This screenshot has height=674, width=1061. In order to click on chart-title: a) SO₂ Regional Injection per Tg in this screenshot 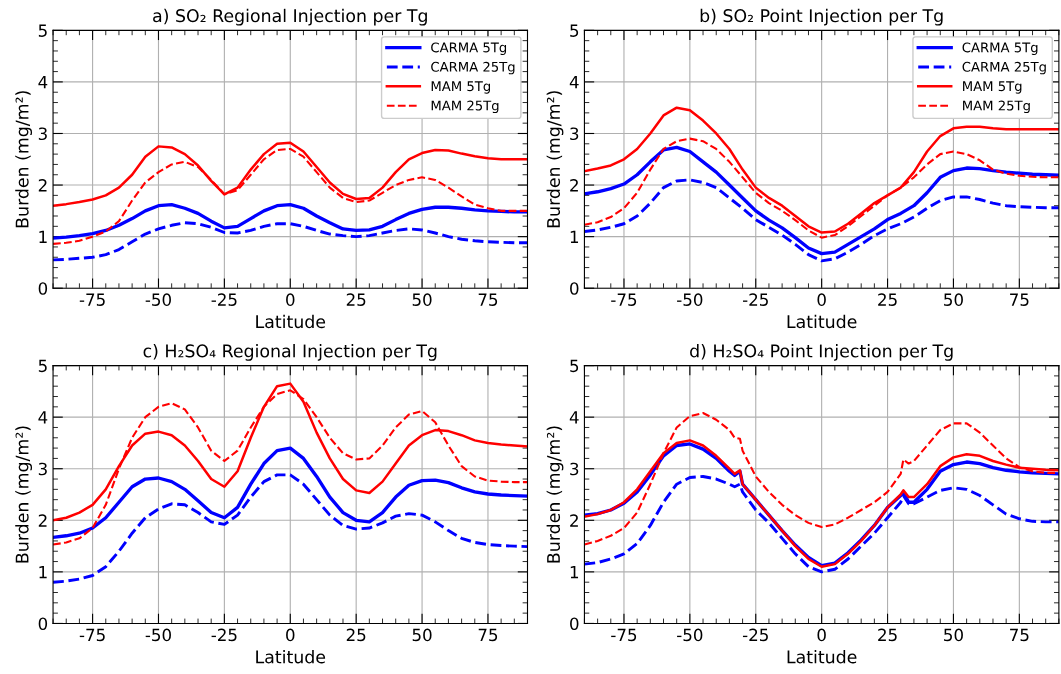, I will do `click(290, 17)`.